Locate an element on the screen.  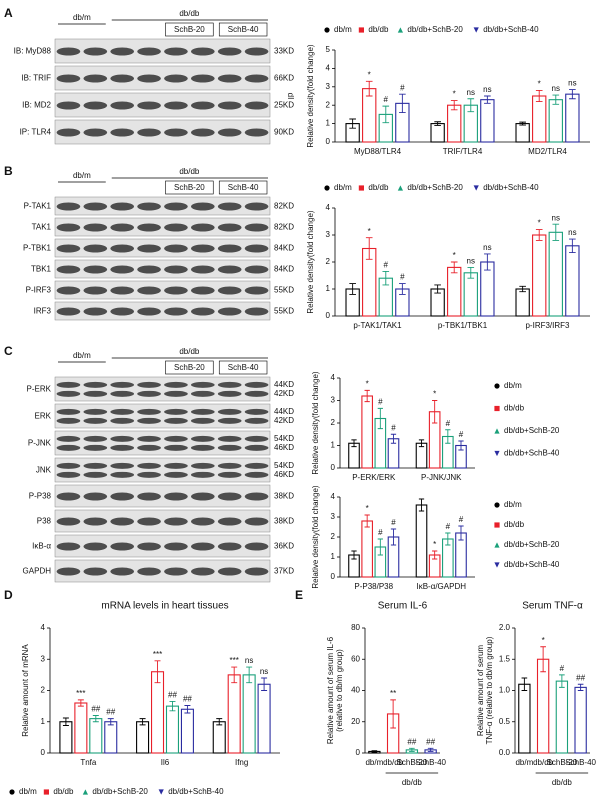
y-axis-label: (relative to db/m group) is located at coordinates (339, 690).